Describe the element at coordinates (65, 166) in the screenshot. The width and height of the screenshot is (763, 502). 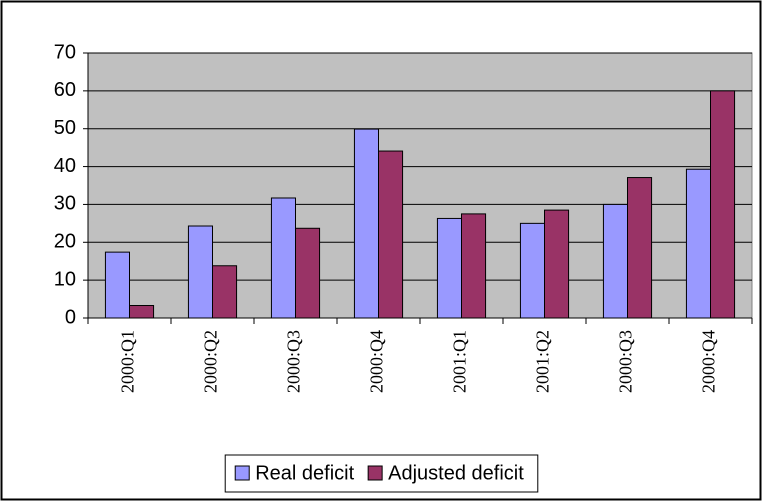
I see `y-tick-label: 40` at that location.